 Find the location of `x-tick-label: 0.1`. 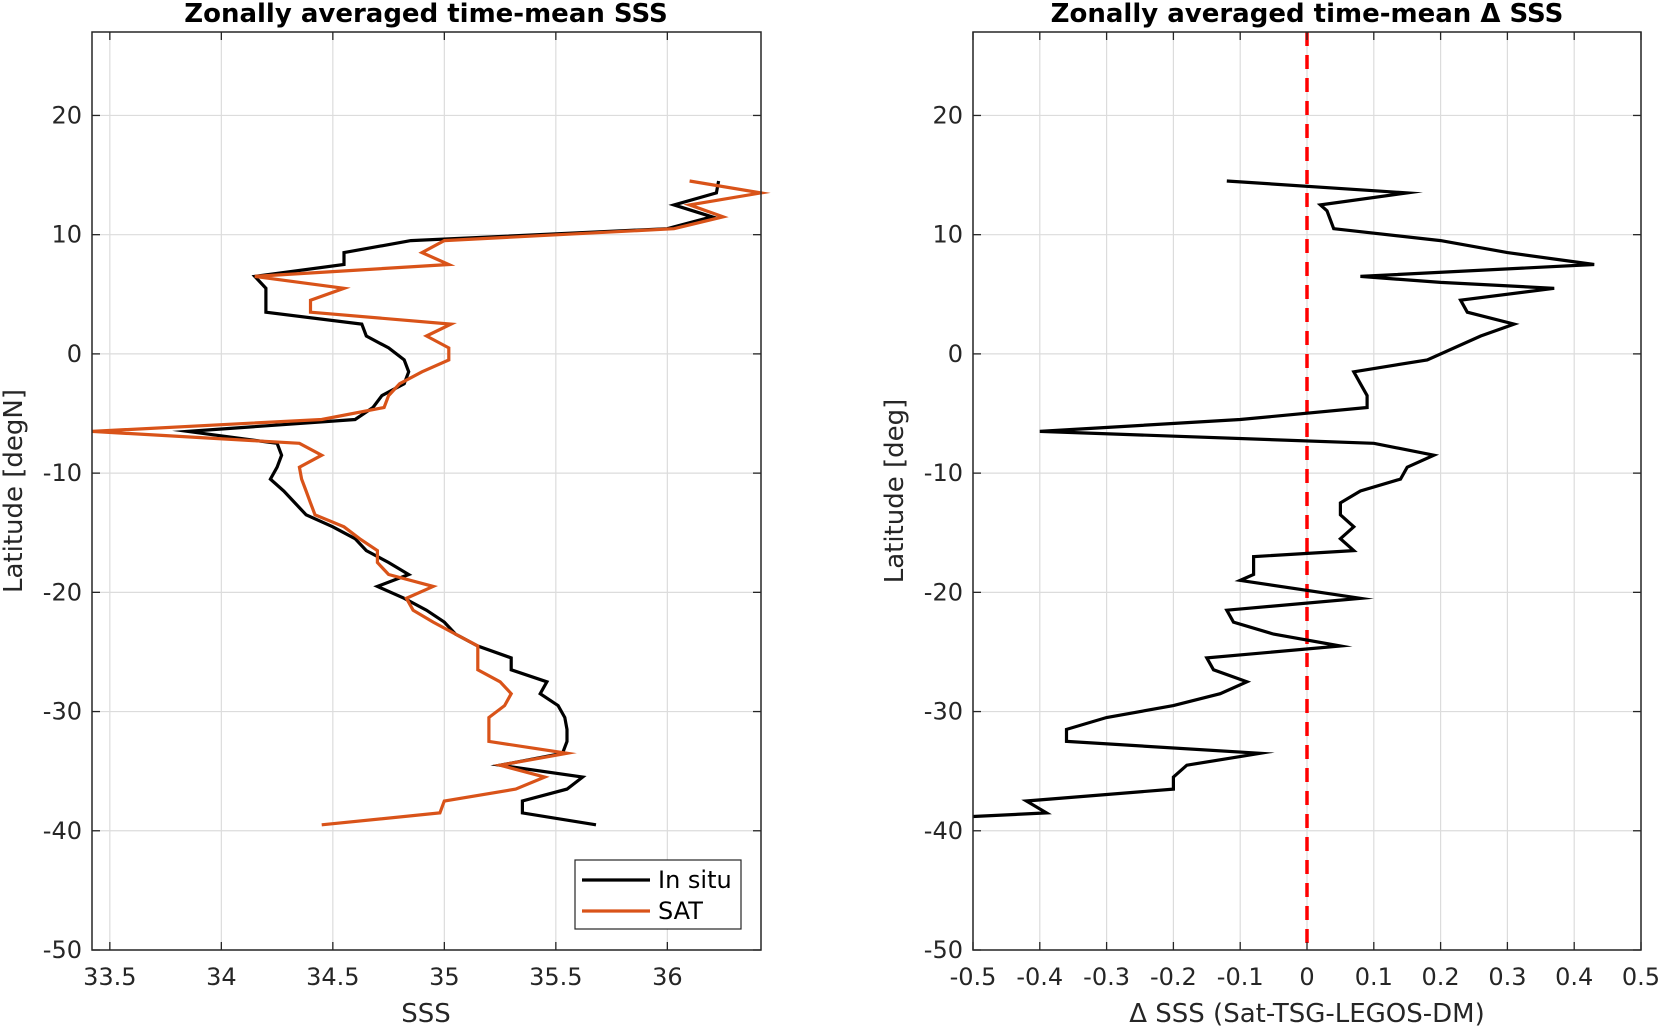

x-tick-label: 0.1 is located at coordinates (1374, 977).